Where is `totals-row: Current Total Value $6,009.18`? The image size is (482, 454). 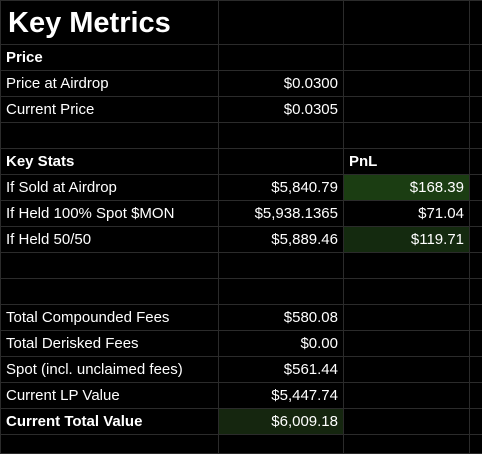
totals-row: Current Total Value $6,009.18 is located at coordinates (241, 422).